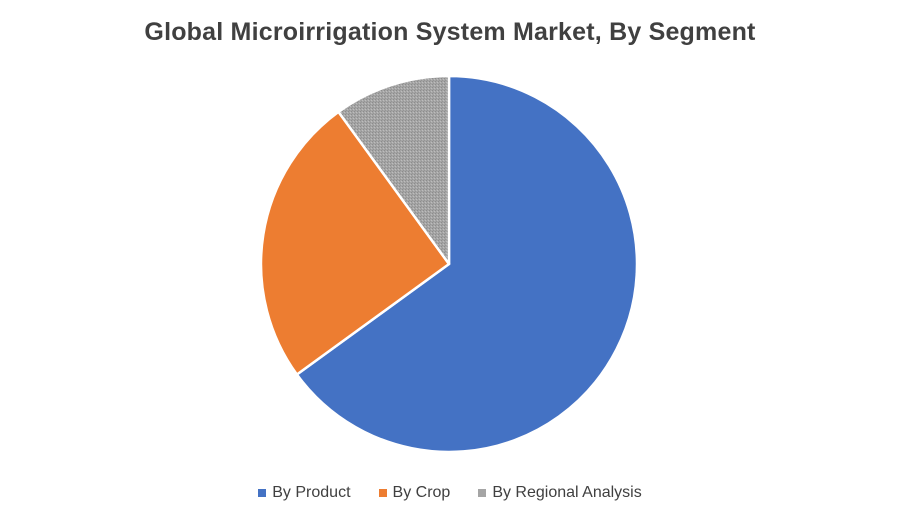 The image size is (900, 525). I want to click on pie-slice-by-crop, so click(355, 243).